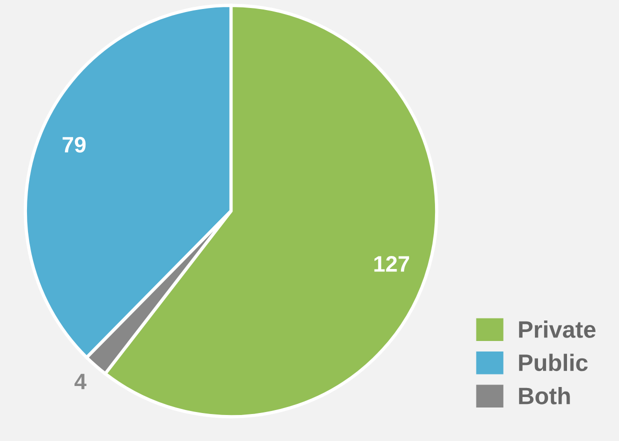 Image resolution: width=619 pixels, height=441 pixels. I want to click on legend-label: Public, so click(553, 363).